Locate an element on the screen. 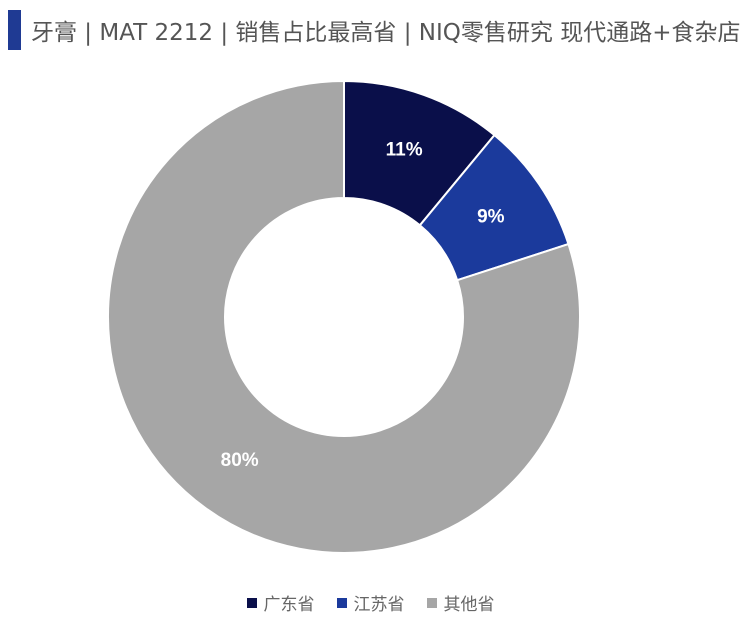 This screenshot has height=633, width=741. slice-label-2: 9% is located at coordinates (491, 217).